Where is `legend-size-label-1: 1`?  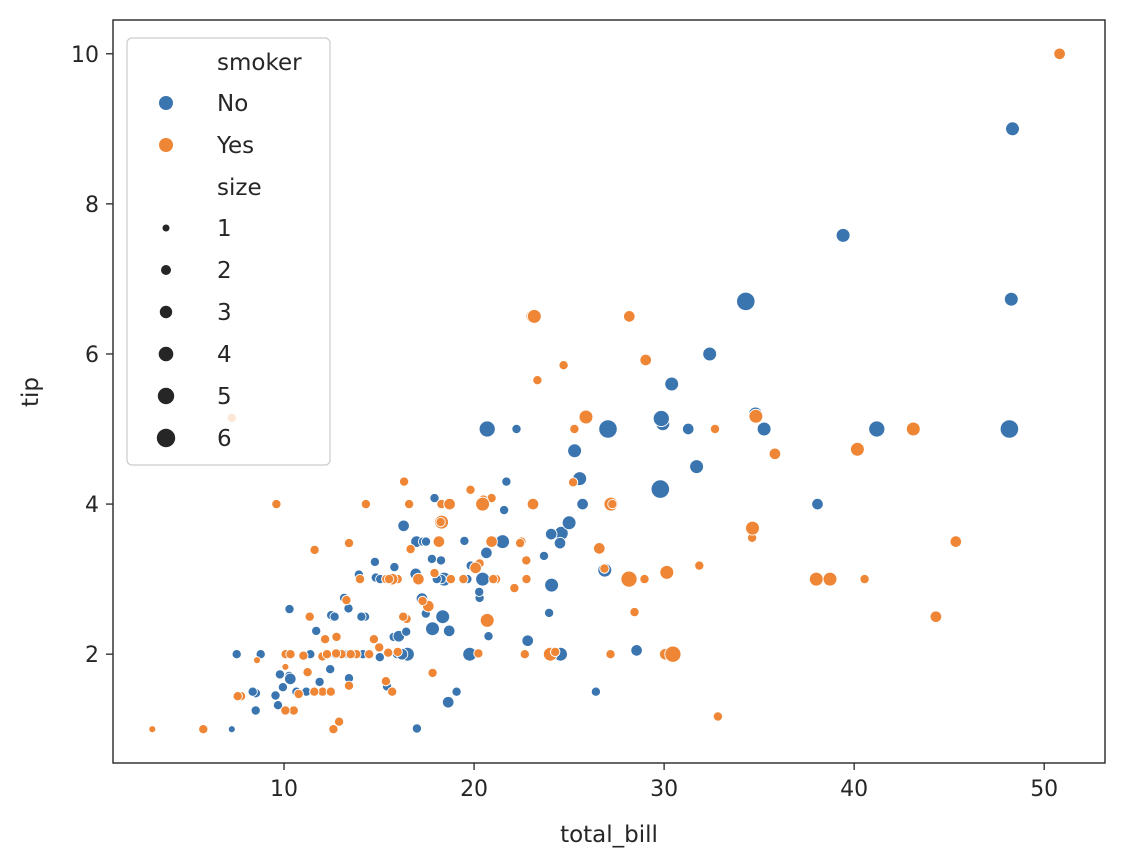 legend-size-label-1: 1 is located at coordinates (224, 229).